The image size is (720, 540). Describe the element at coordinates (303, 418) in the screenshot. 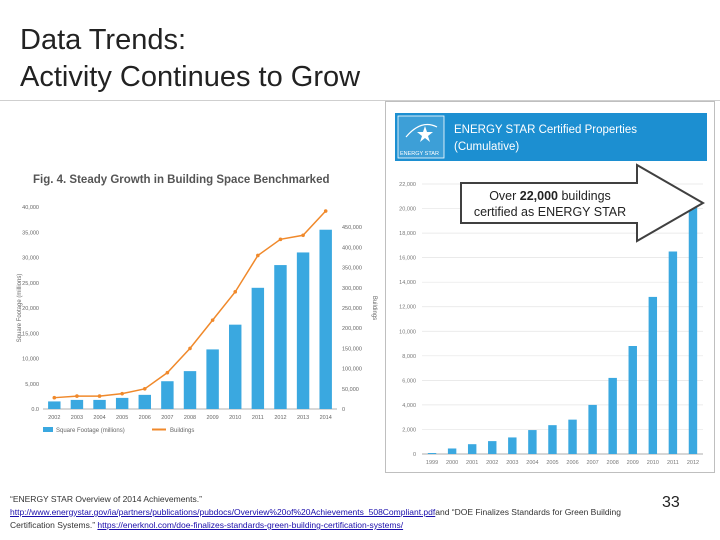

I see `chart1-xtick-label: 2013` at that location.